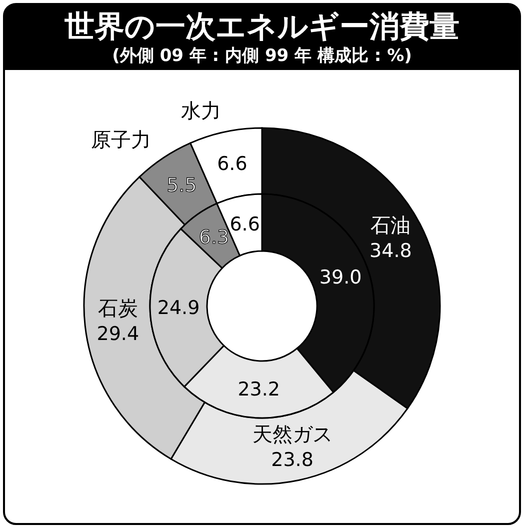  I want to click on slice-label: 天然ガス, so click(292, 434).